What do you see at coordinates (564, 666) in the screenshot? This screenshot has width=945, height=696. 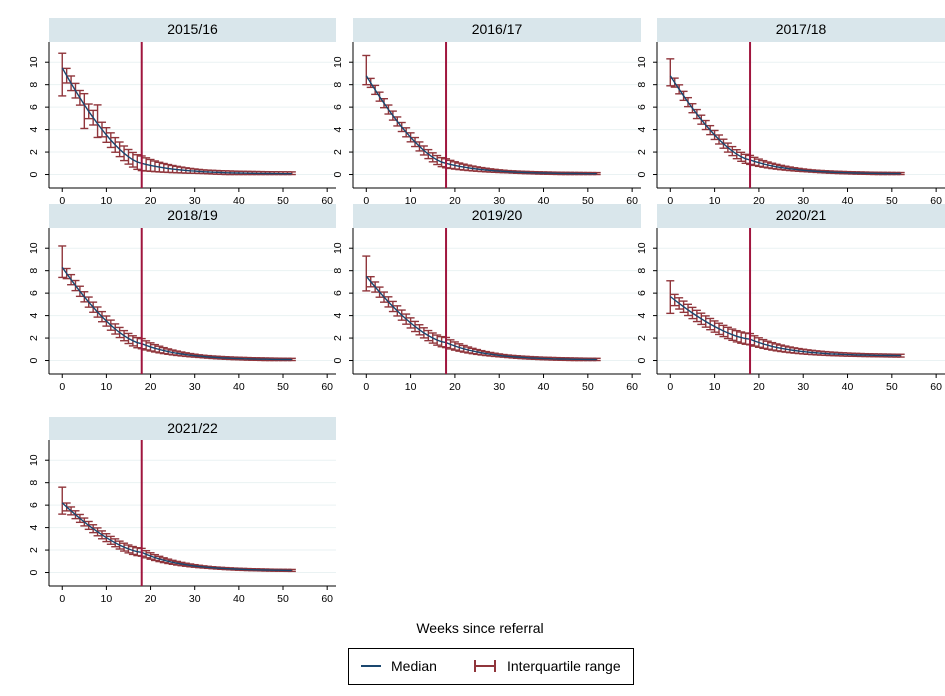 I see `legend-iqr-label: Interquartile range` at bounding box center [564, 666].